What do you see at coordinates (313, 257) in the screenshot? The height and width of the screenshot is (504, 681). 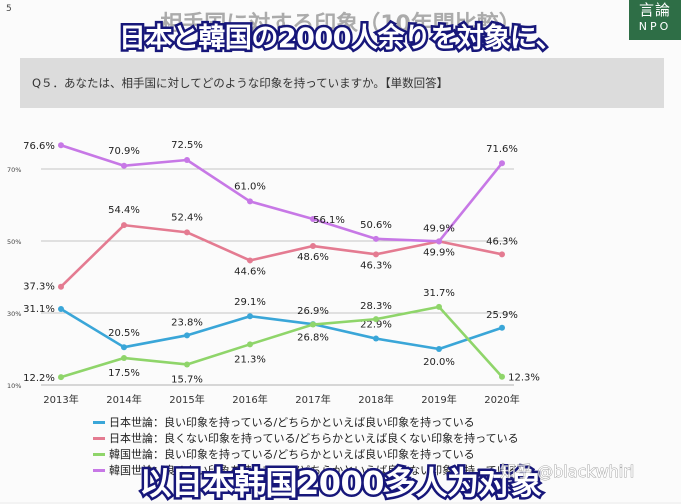 I see `series-1-label-4: 48.6%` at bounding box center [313, 257].